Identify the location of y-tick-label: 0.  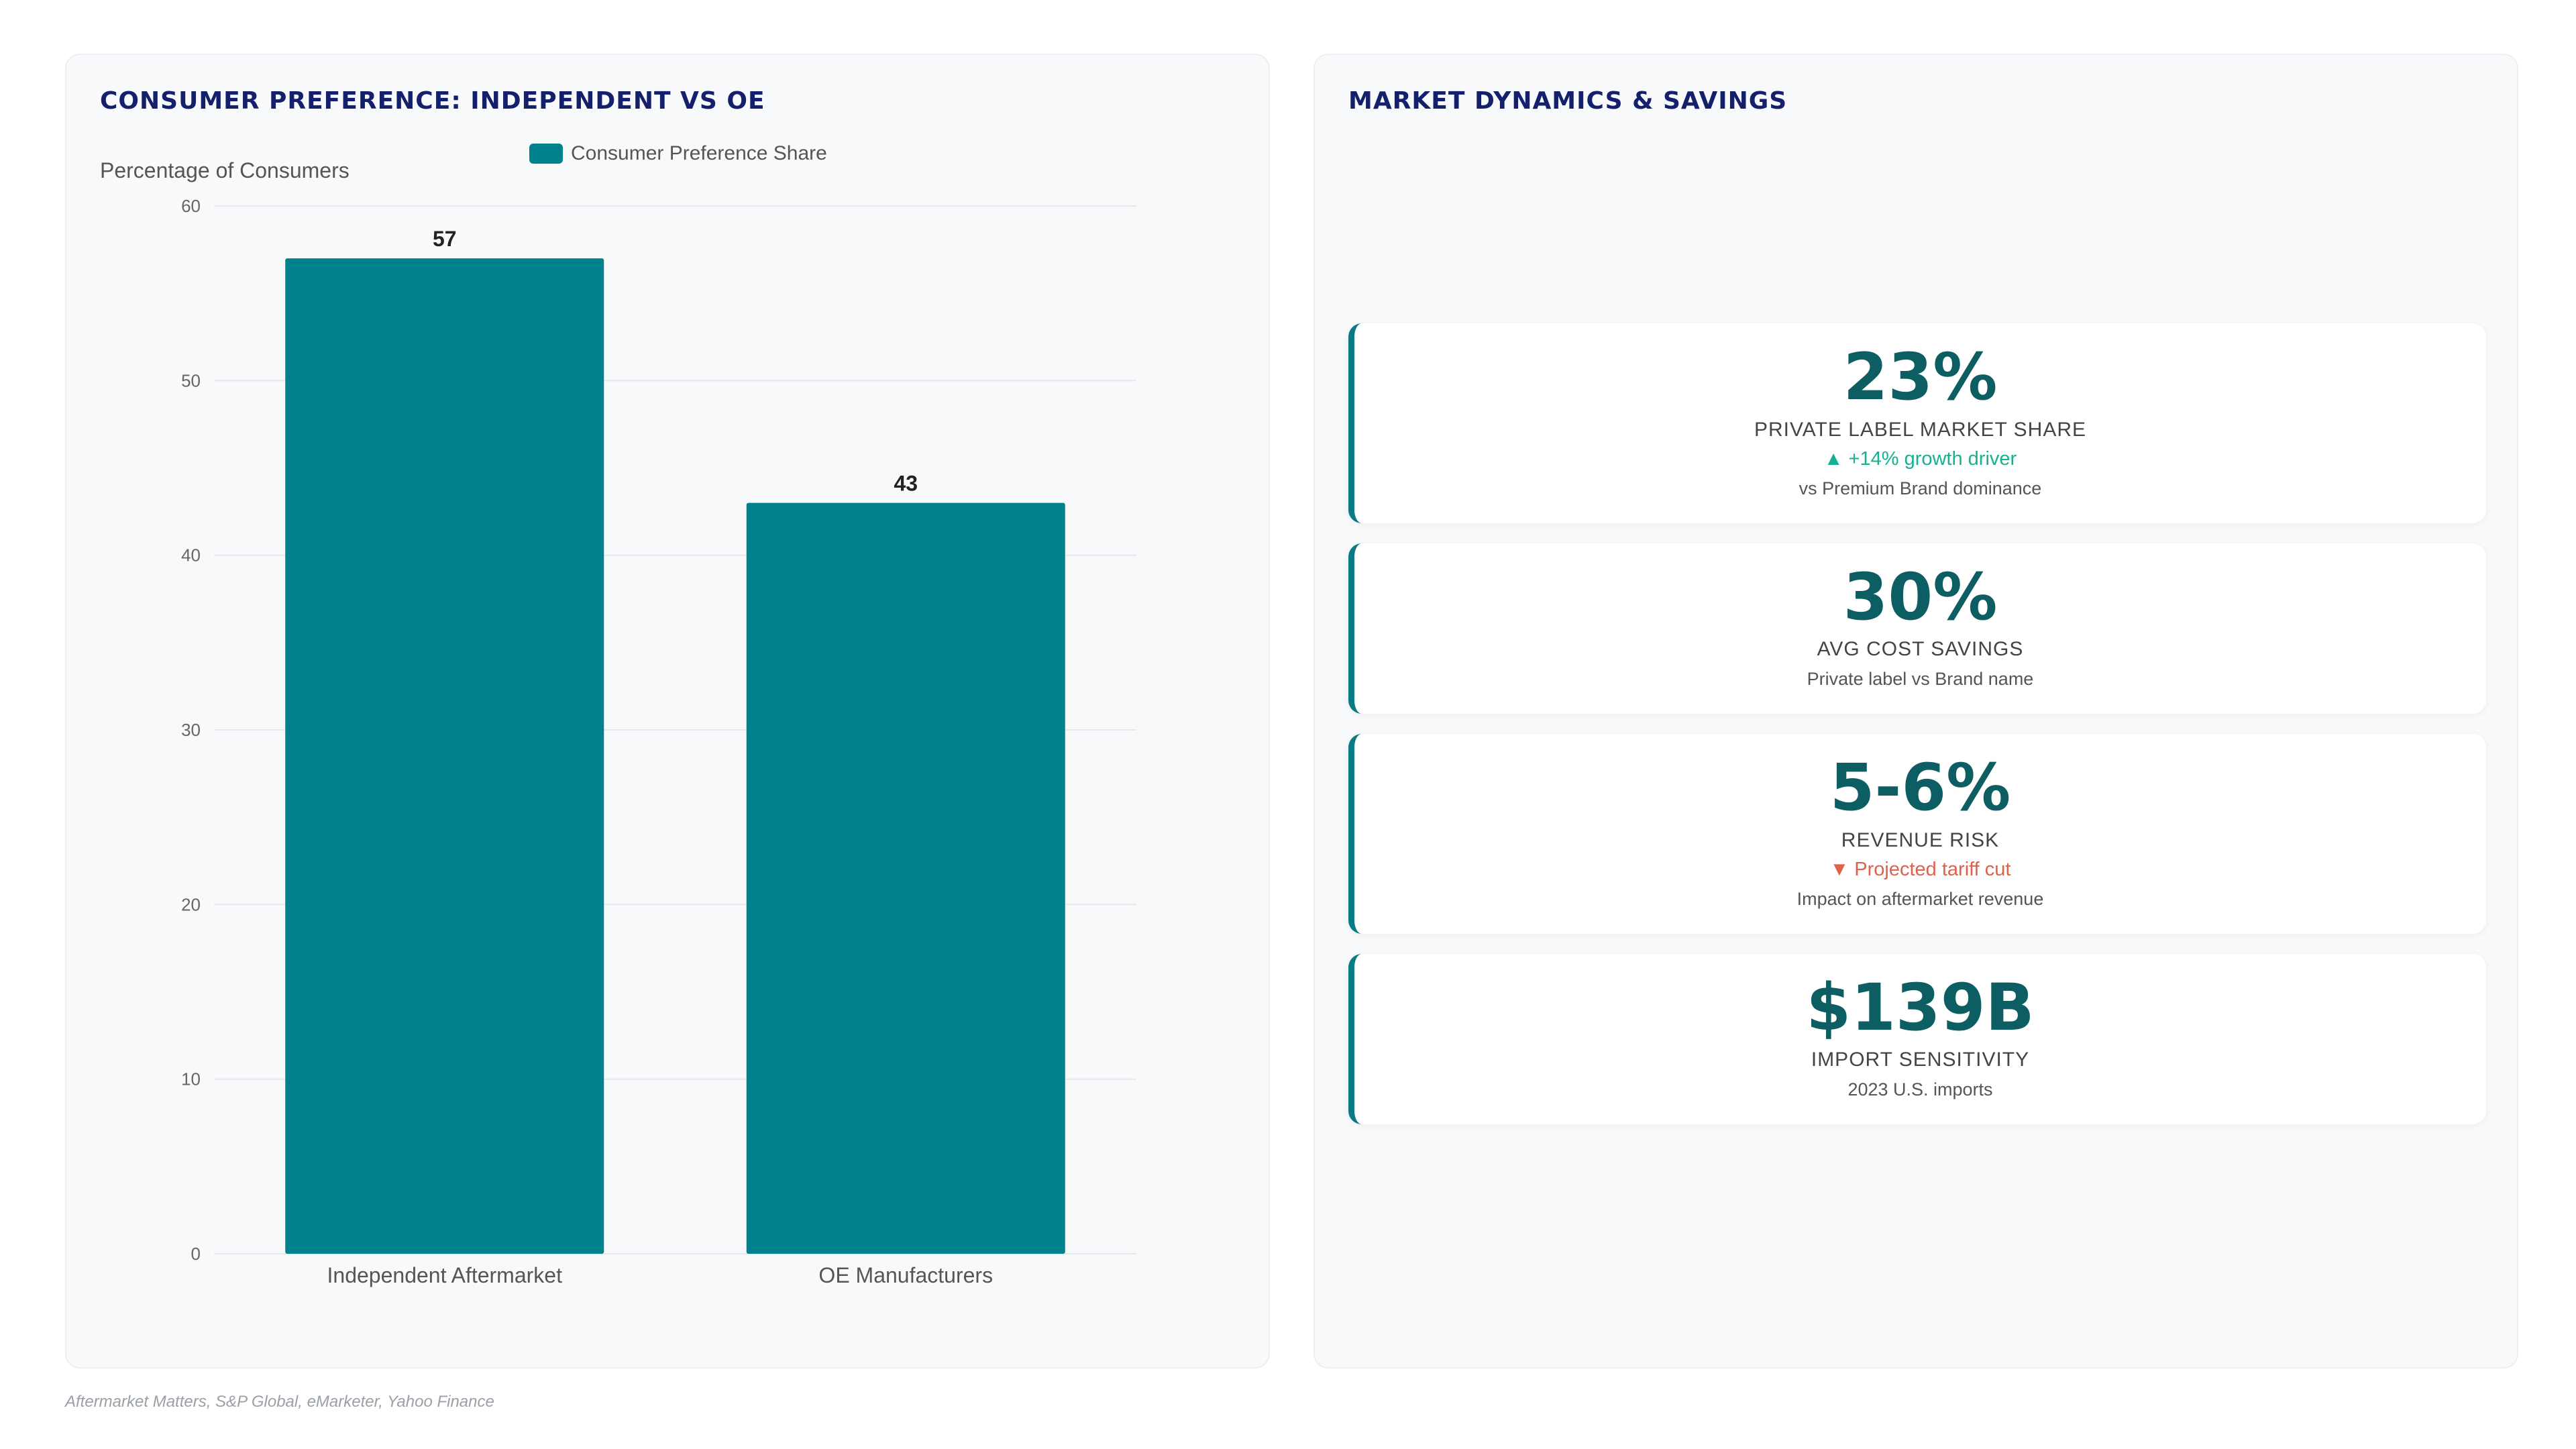
(196, 1254).